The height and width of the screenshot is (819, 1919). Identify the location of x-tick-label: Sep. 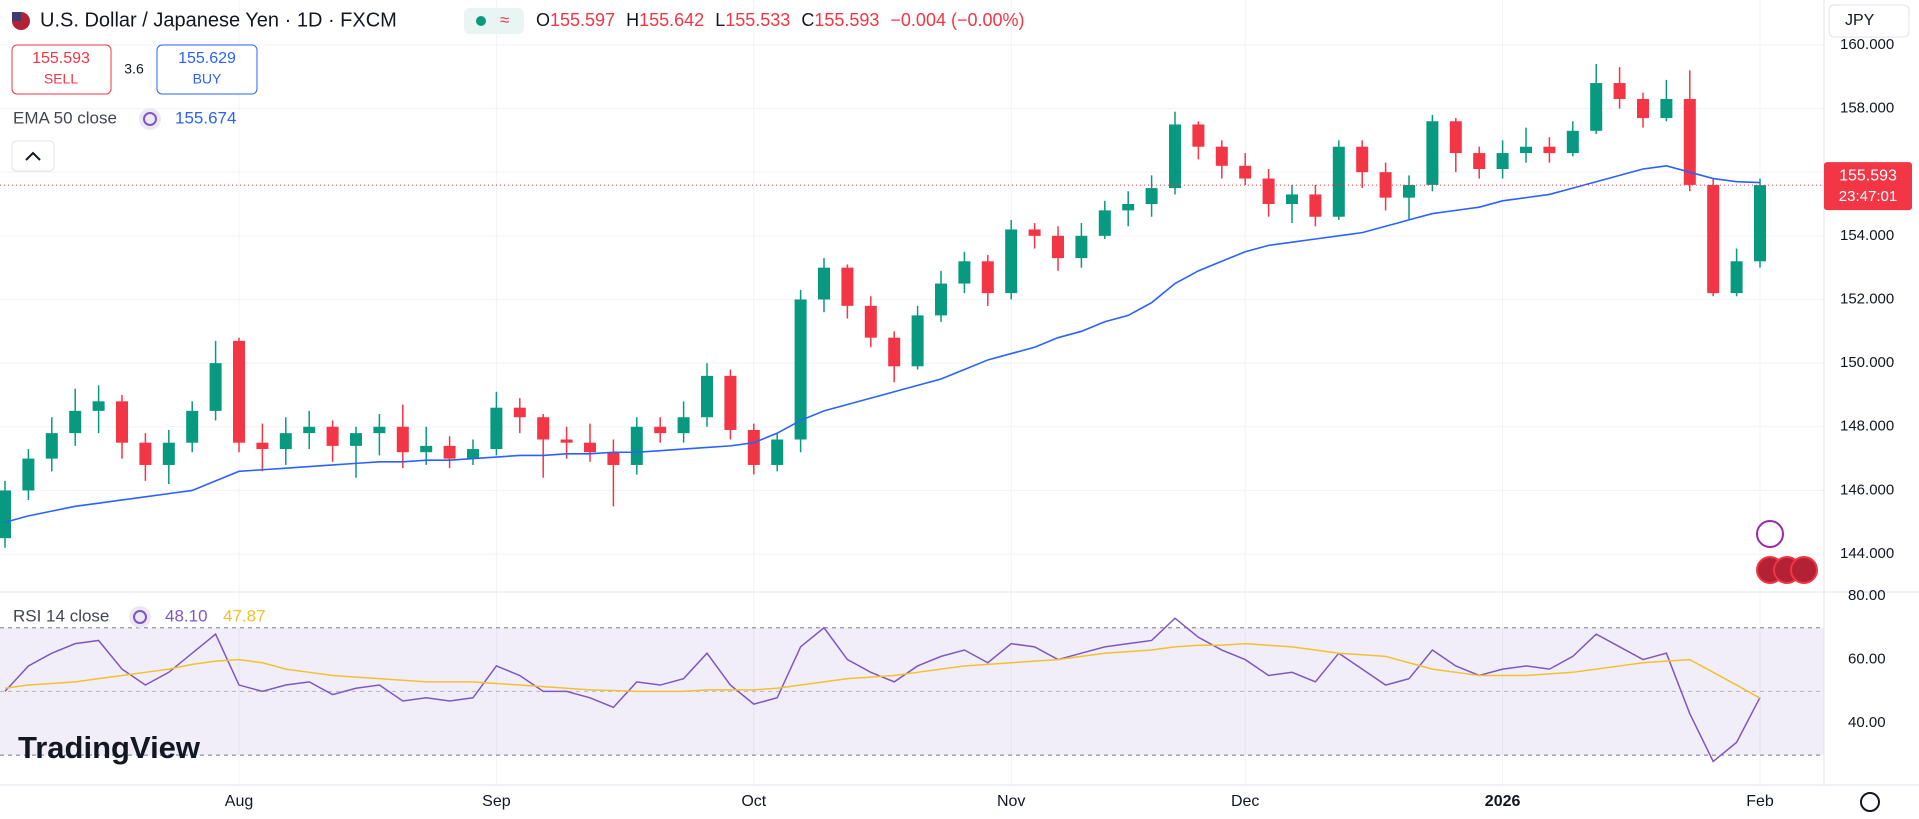
(496, 801).